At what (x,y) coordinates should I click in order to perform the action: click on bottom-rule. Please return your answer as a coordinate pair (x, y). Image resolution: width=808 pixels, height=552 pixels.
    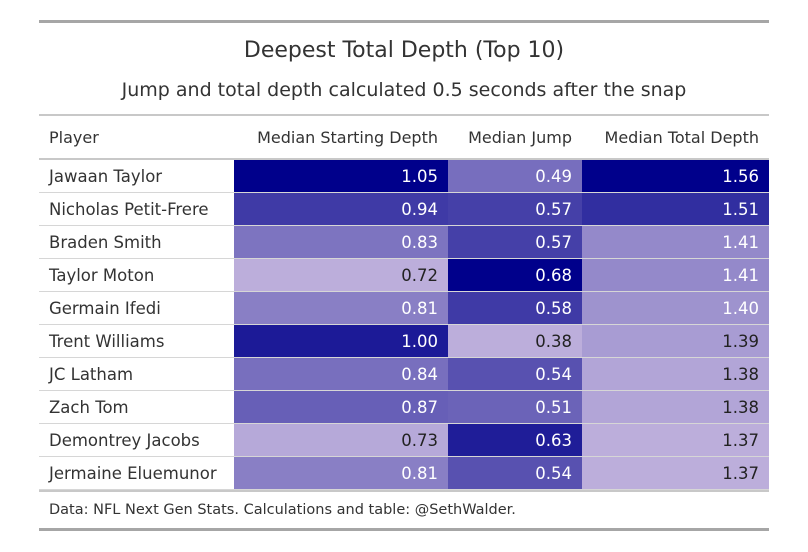
    Looking at the image, I should click on (404, 529).